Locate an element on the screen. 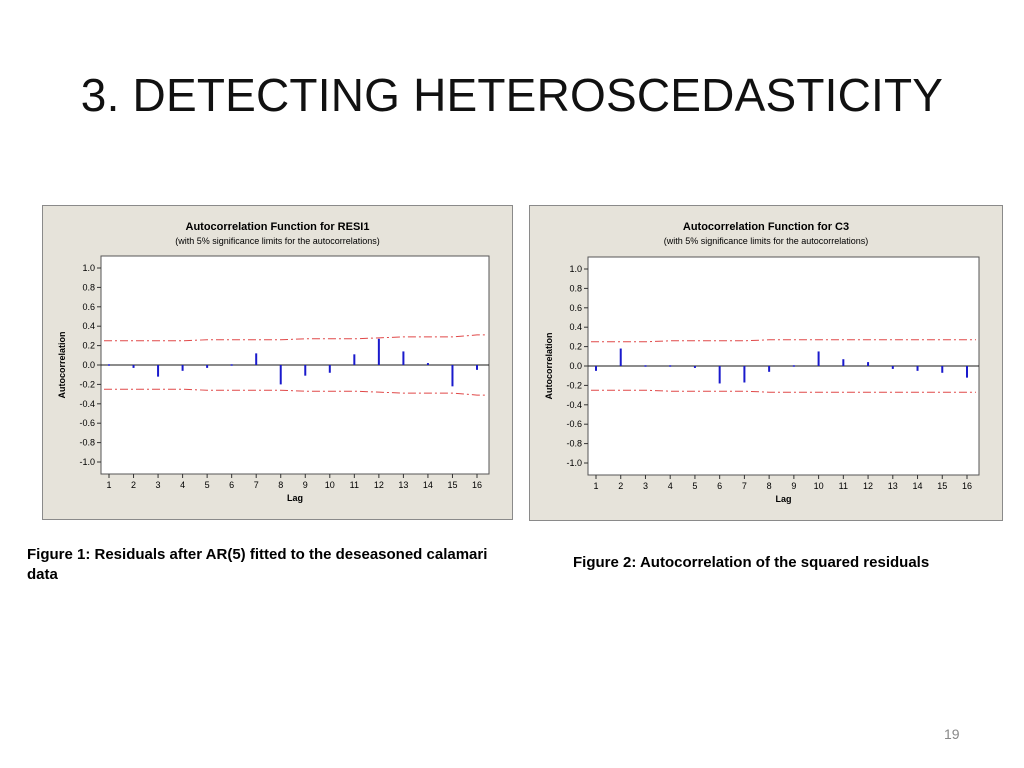  chart-title: Autocorrelation Function for RESI1 is located at coordinates (277, 227).